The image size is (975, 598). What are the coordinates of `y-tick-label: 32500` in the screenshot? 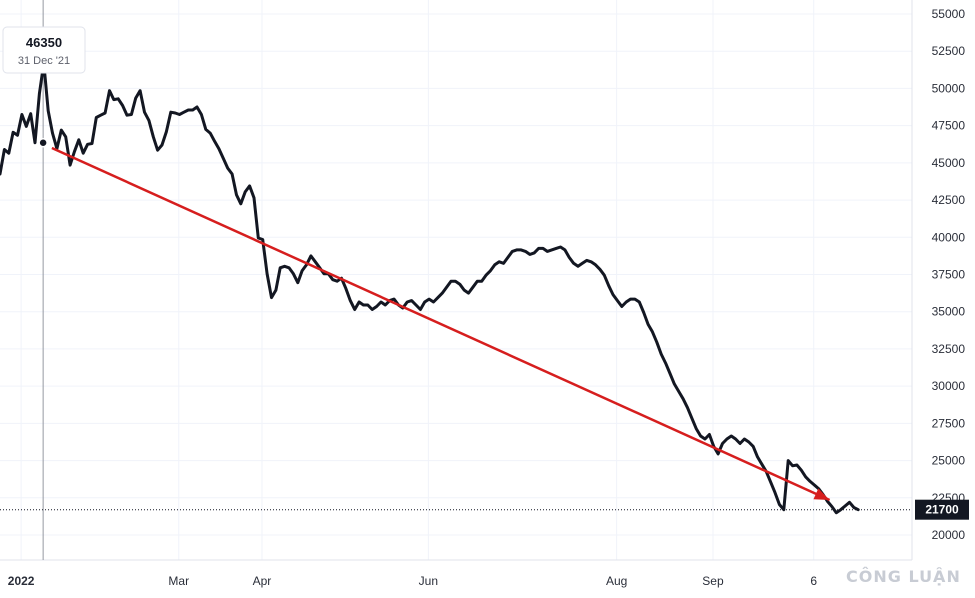 It's located at (949, 349).